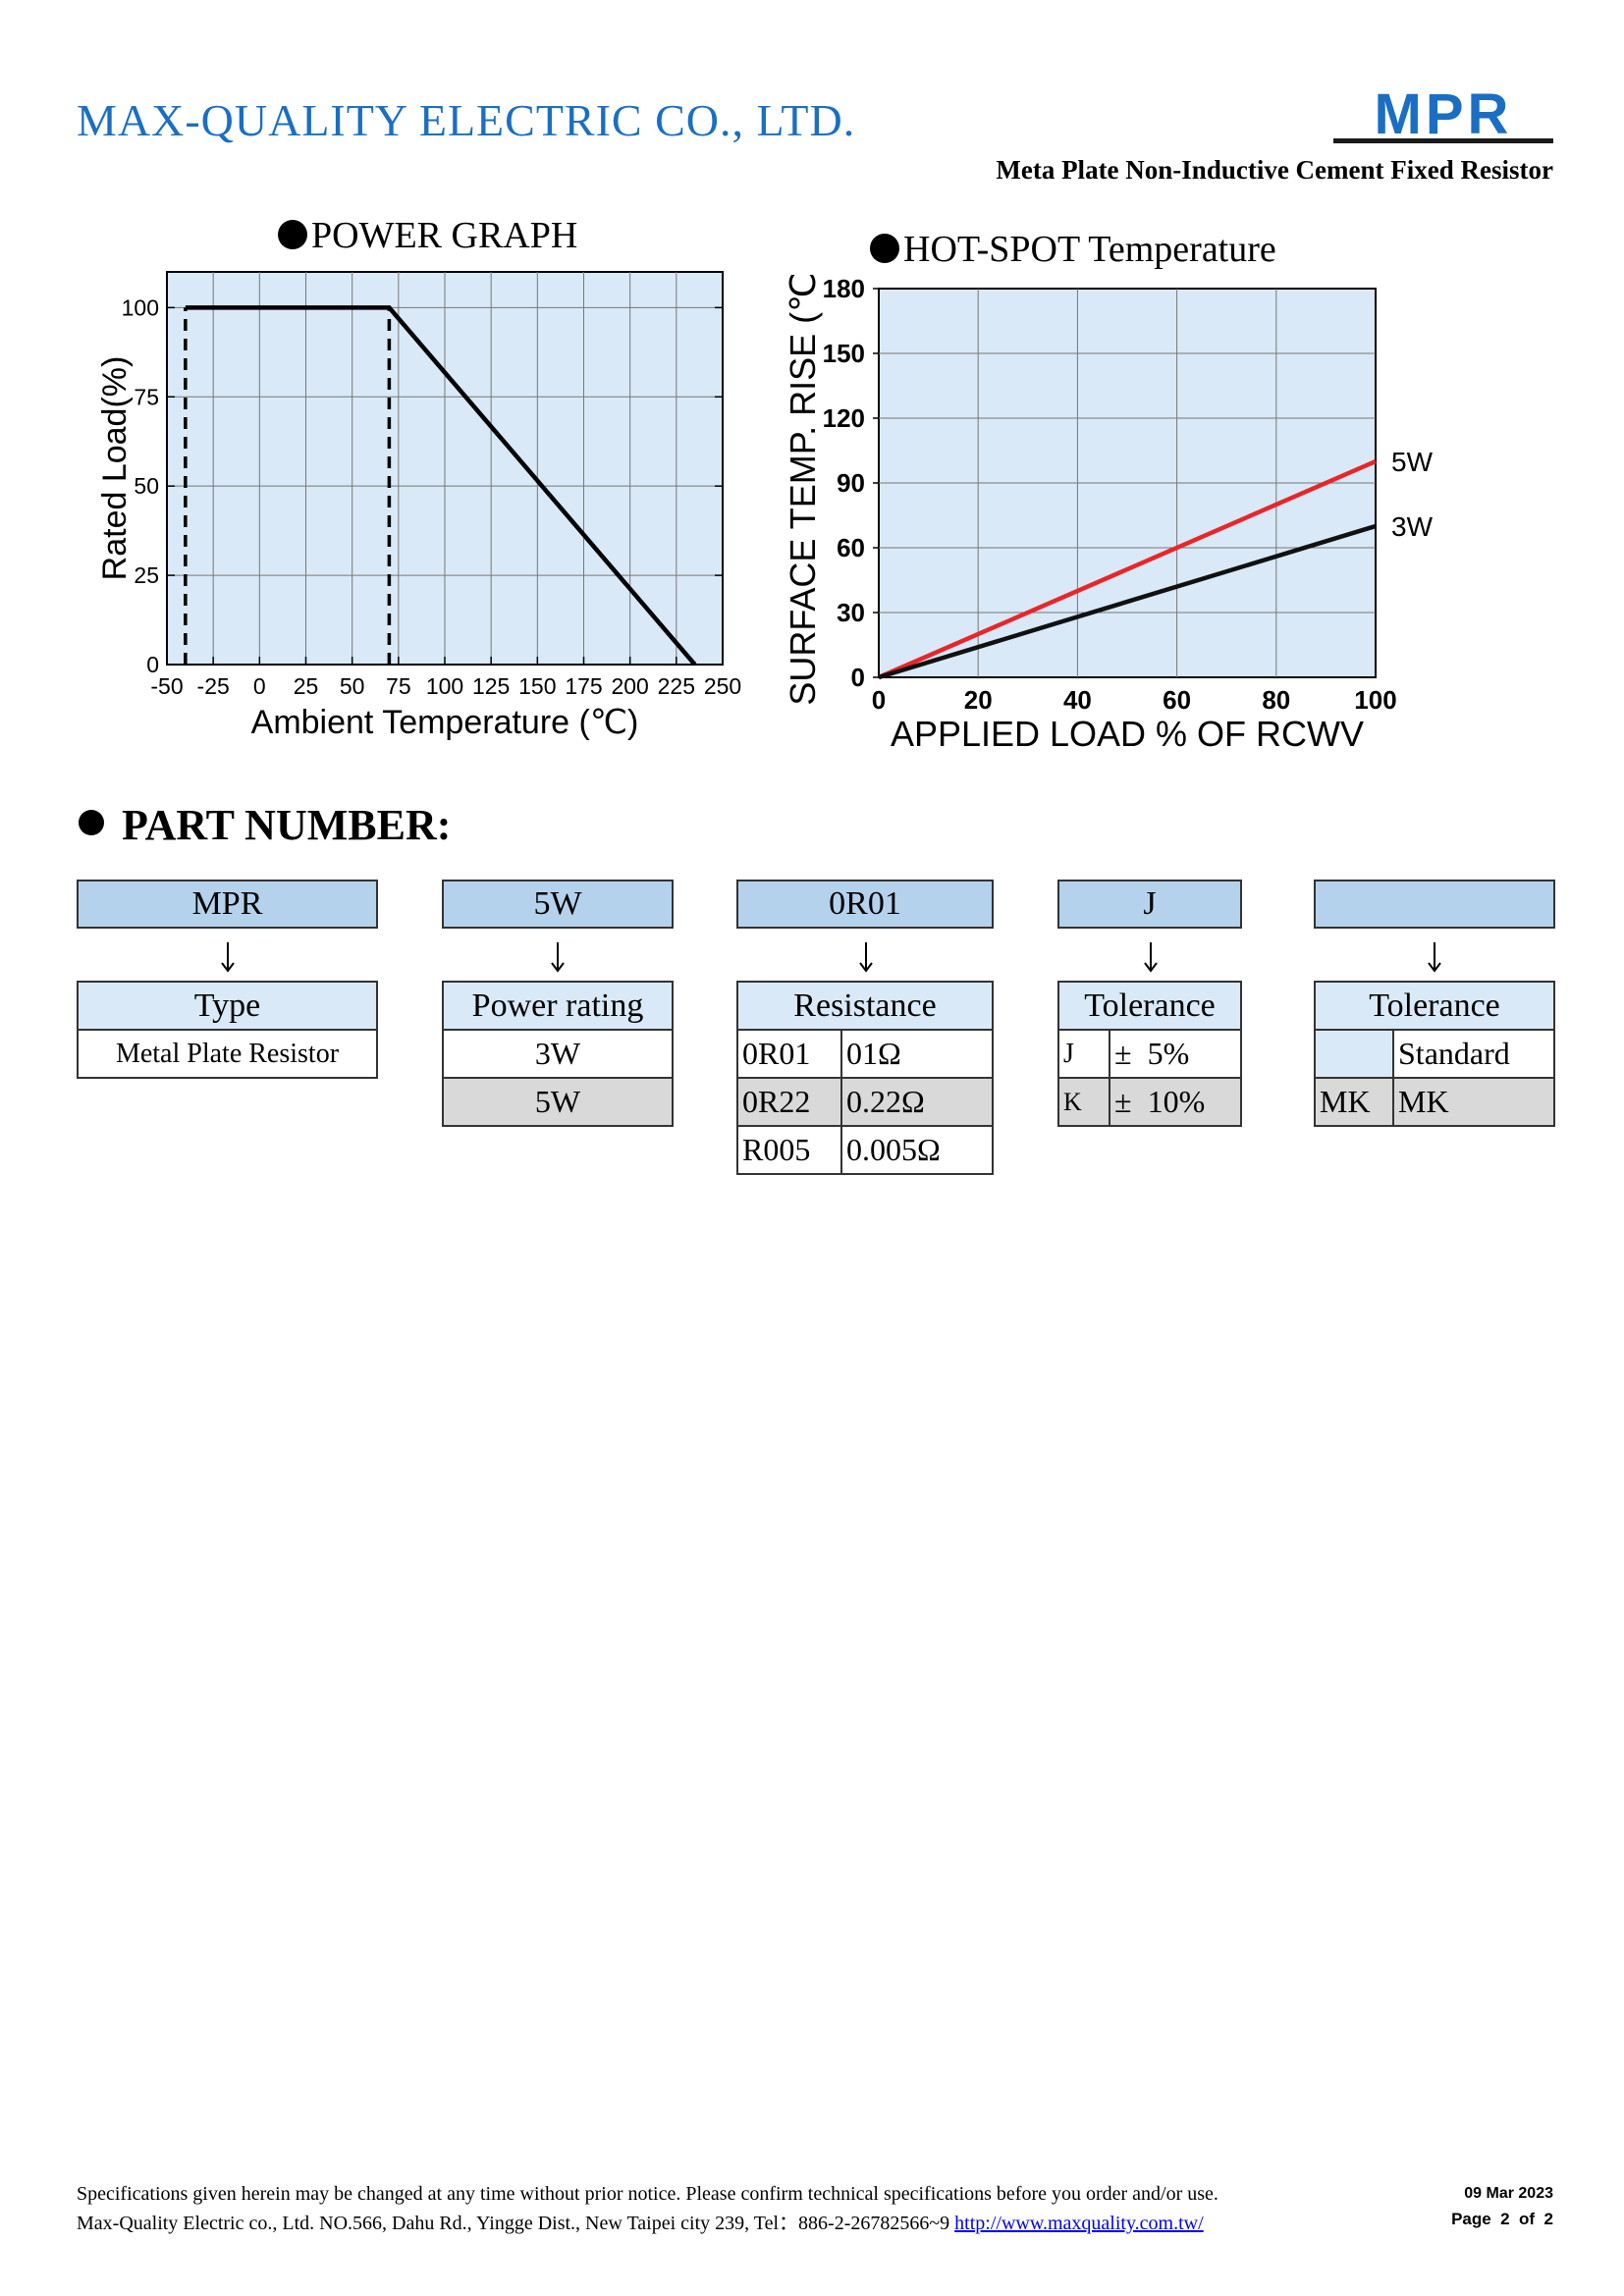  Describe the element at coordinates (1083, 1054) in the screenshot. I see `tolerance-code: J` at that location.